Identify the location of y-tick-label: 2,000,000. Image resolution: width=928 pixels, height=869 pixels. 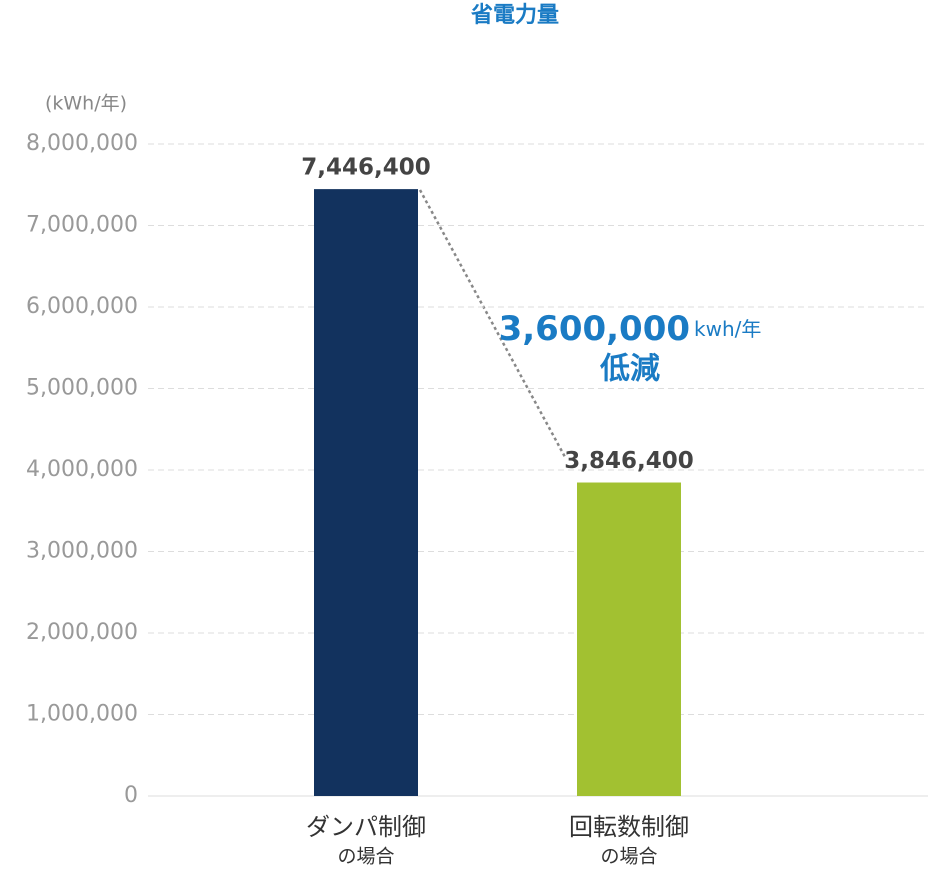
(82, 632).